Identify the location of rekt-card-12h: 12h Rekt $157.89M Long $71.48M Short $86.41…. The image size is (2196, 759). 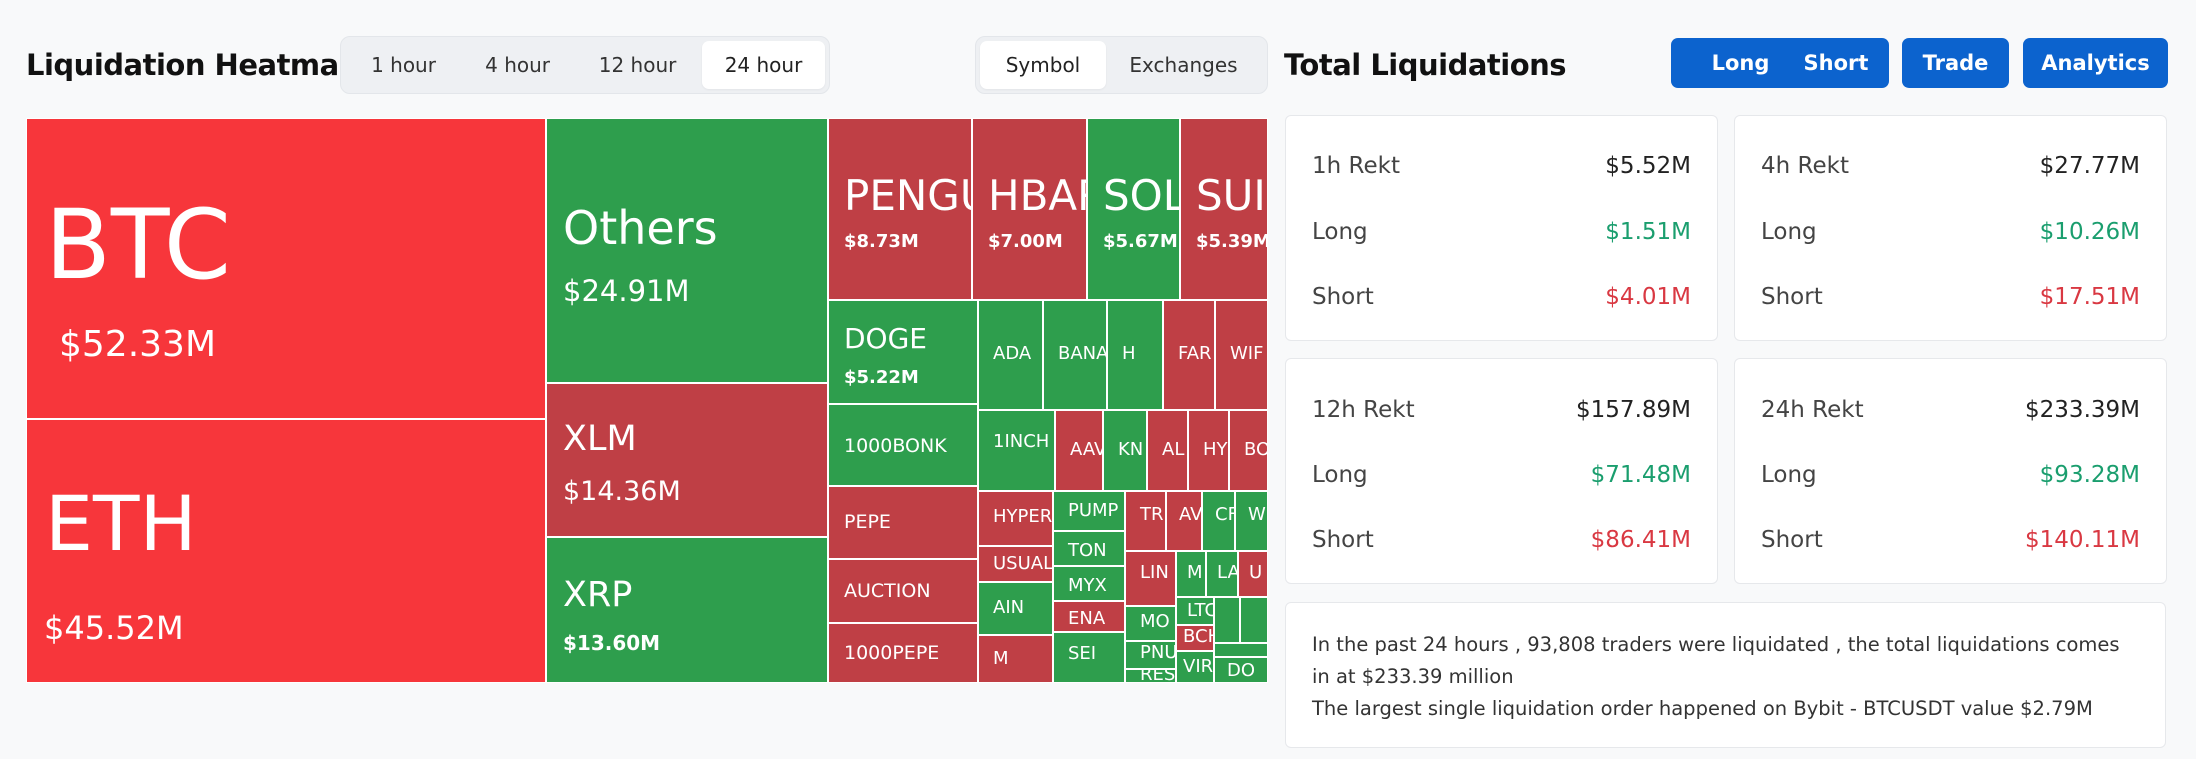
(1501, 471).